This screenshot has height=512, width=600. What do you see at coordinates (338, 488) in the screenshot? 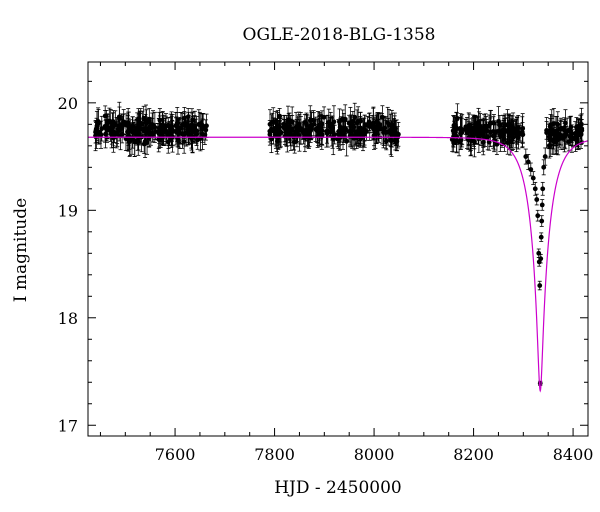
I see `x-axis-label: HJD - 2450000` at bounding box center [338, 488].